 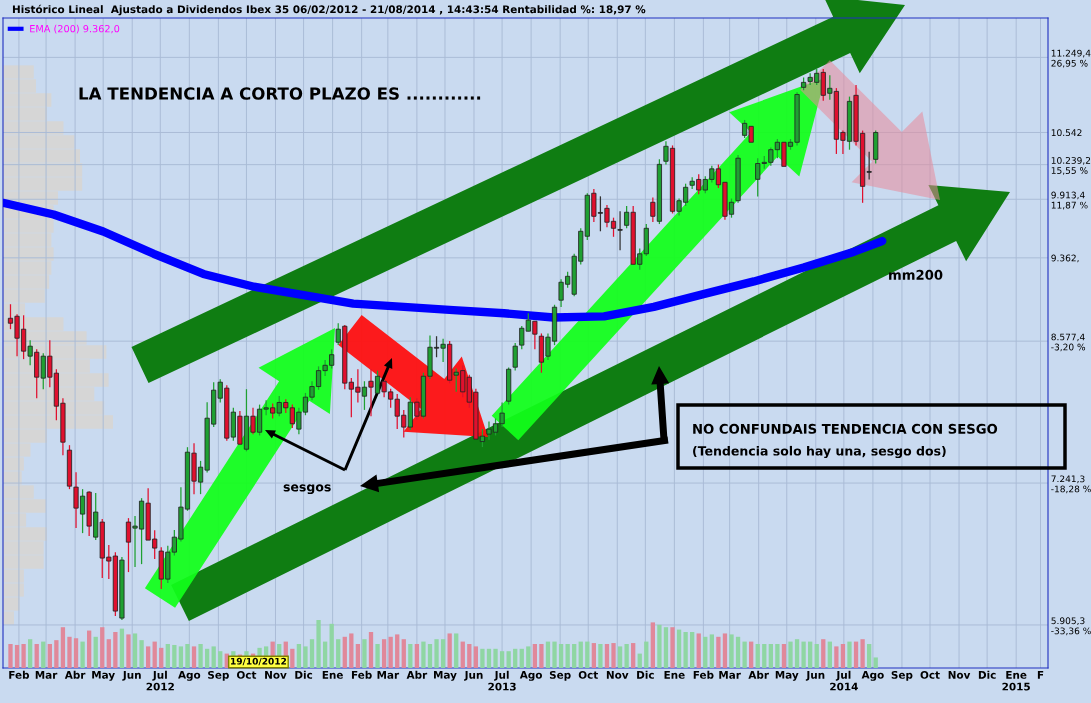 I want to click on y-tick-label: 10.239,2 15,55 %, so click(x=1071, y=166).